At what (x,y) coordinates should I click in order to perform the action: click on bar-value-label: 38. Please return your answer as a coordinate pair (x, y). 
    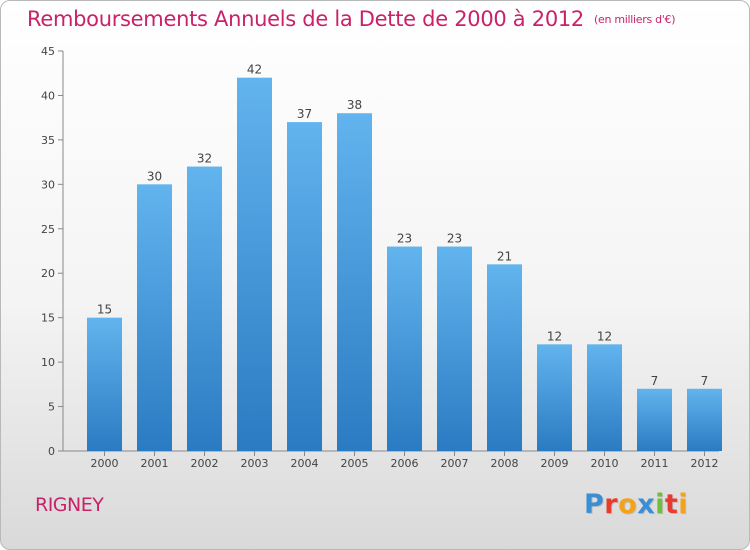
    Looking at the image, I should click on (354, 105).